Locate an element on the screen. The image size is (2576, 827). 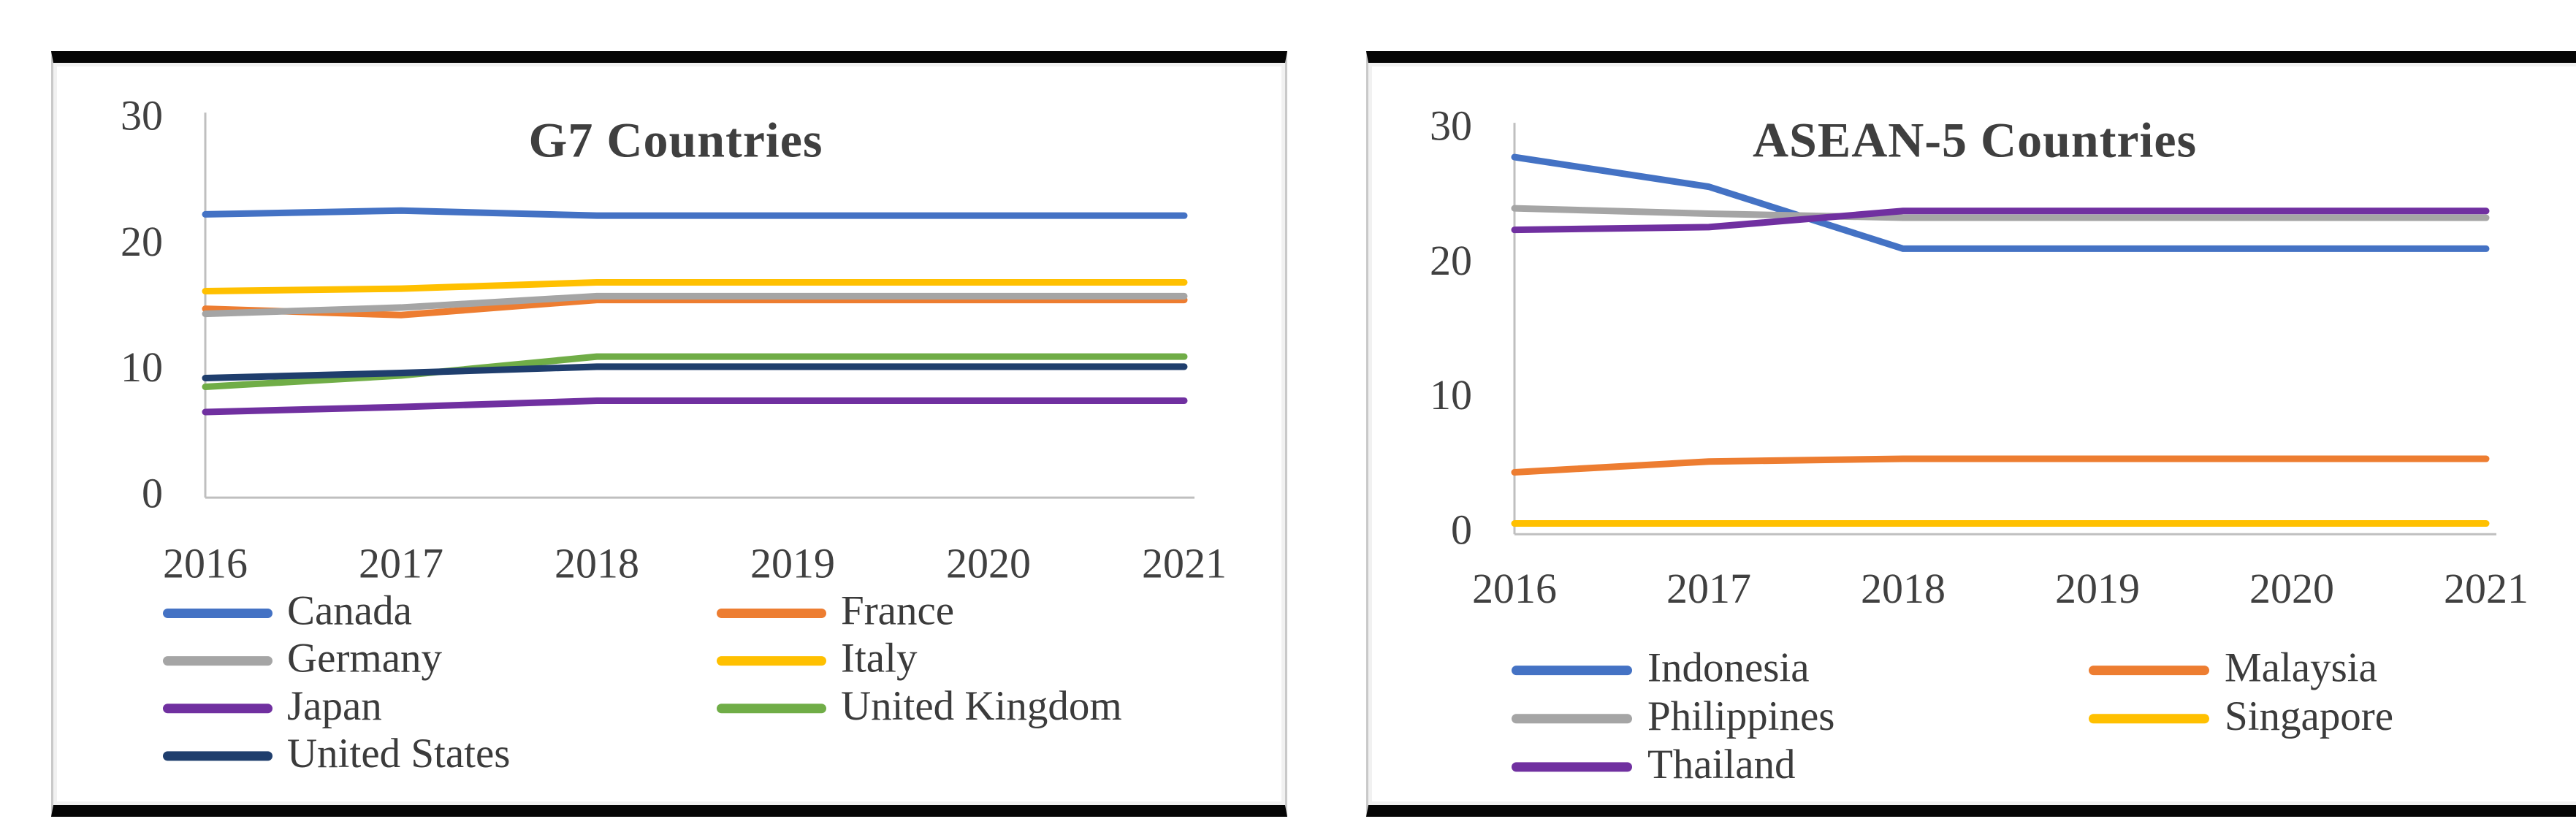
legend-label-germany: Germany is located at coordinates (365, 659).